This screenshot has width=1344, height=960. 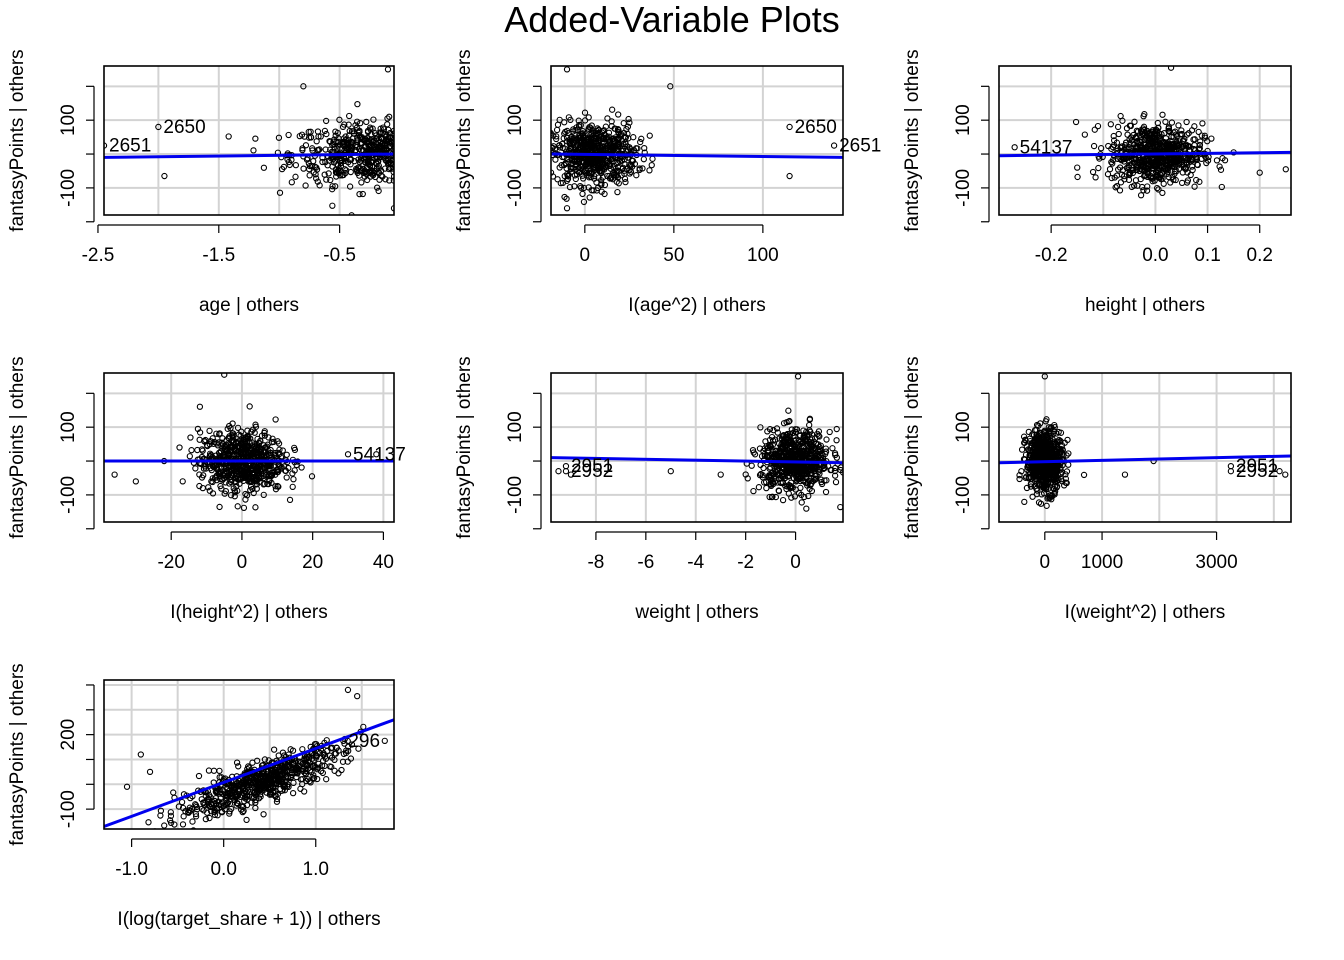 I want to click on x-tick-label: 1000, so click(x=1102, y=562).